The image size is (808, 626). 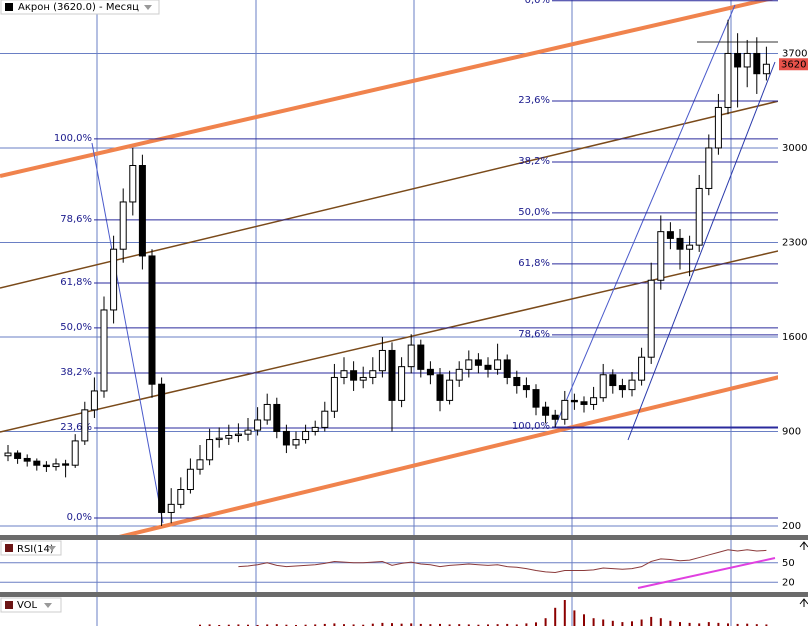 I want to click on fib-label: 38,2%, so click(x=534, y=161).